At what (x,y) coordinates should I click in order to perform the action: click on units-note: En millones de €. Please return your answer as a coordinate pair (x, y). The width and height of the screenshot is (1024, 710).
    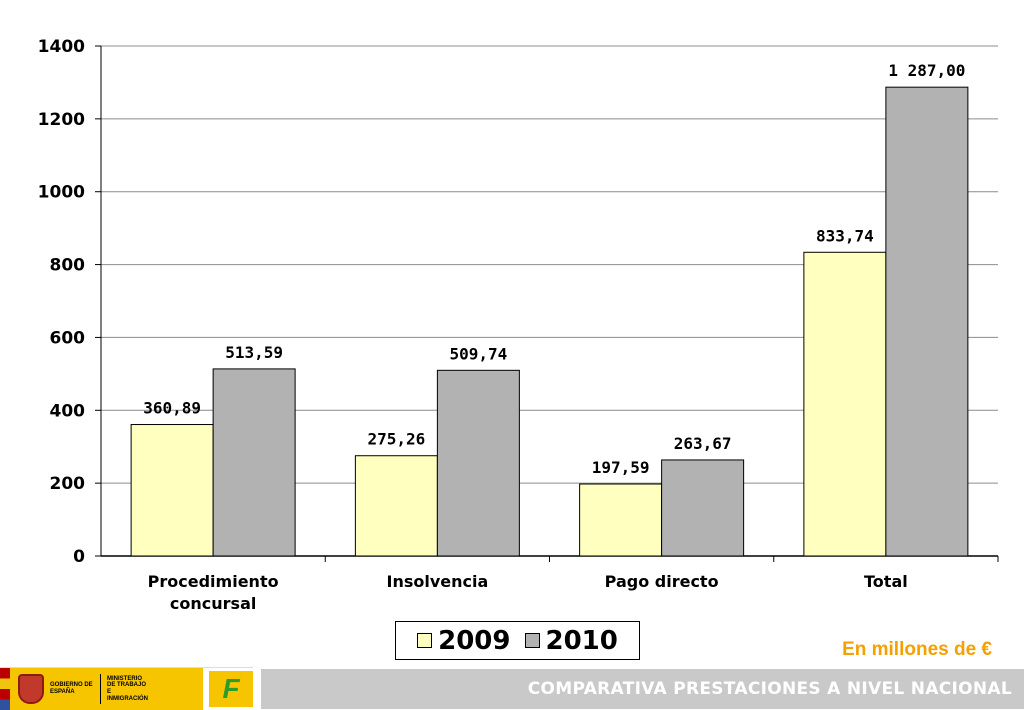
    Looking at the image, I should click on (917, 649).